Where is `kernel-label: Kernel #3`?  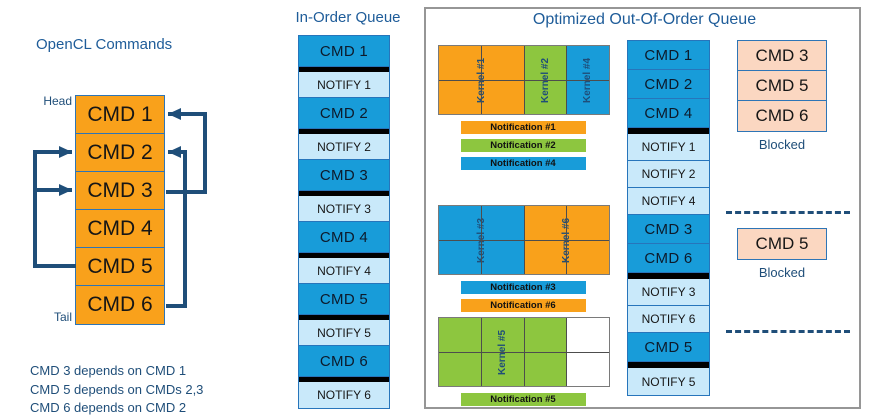
kernel-label: Kernel #3 is located at coordinates (481, 240).